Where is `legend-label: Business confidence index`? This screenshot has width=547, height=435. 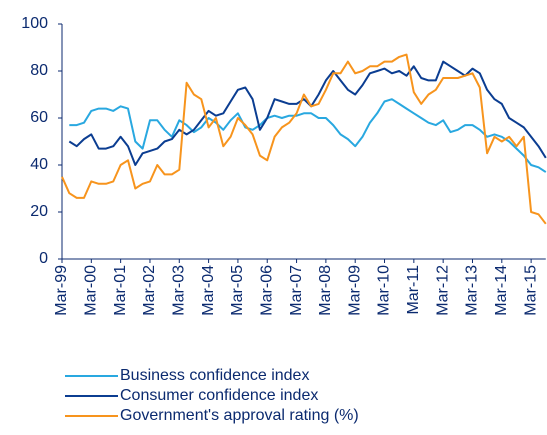
legend-label: Business confidence index is located at coordinates (214, 375).